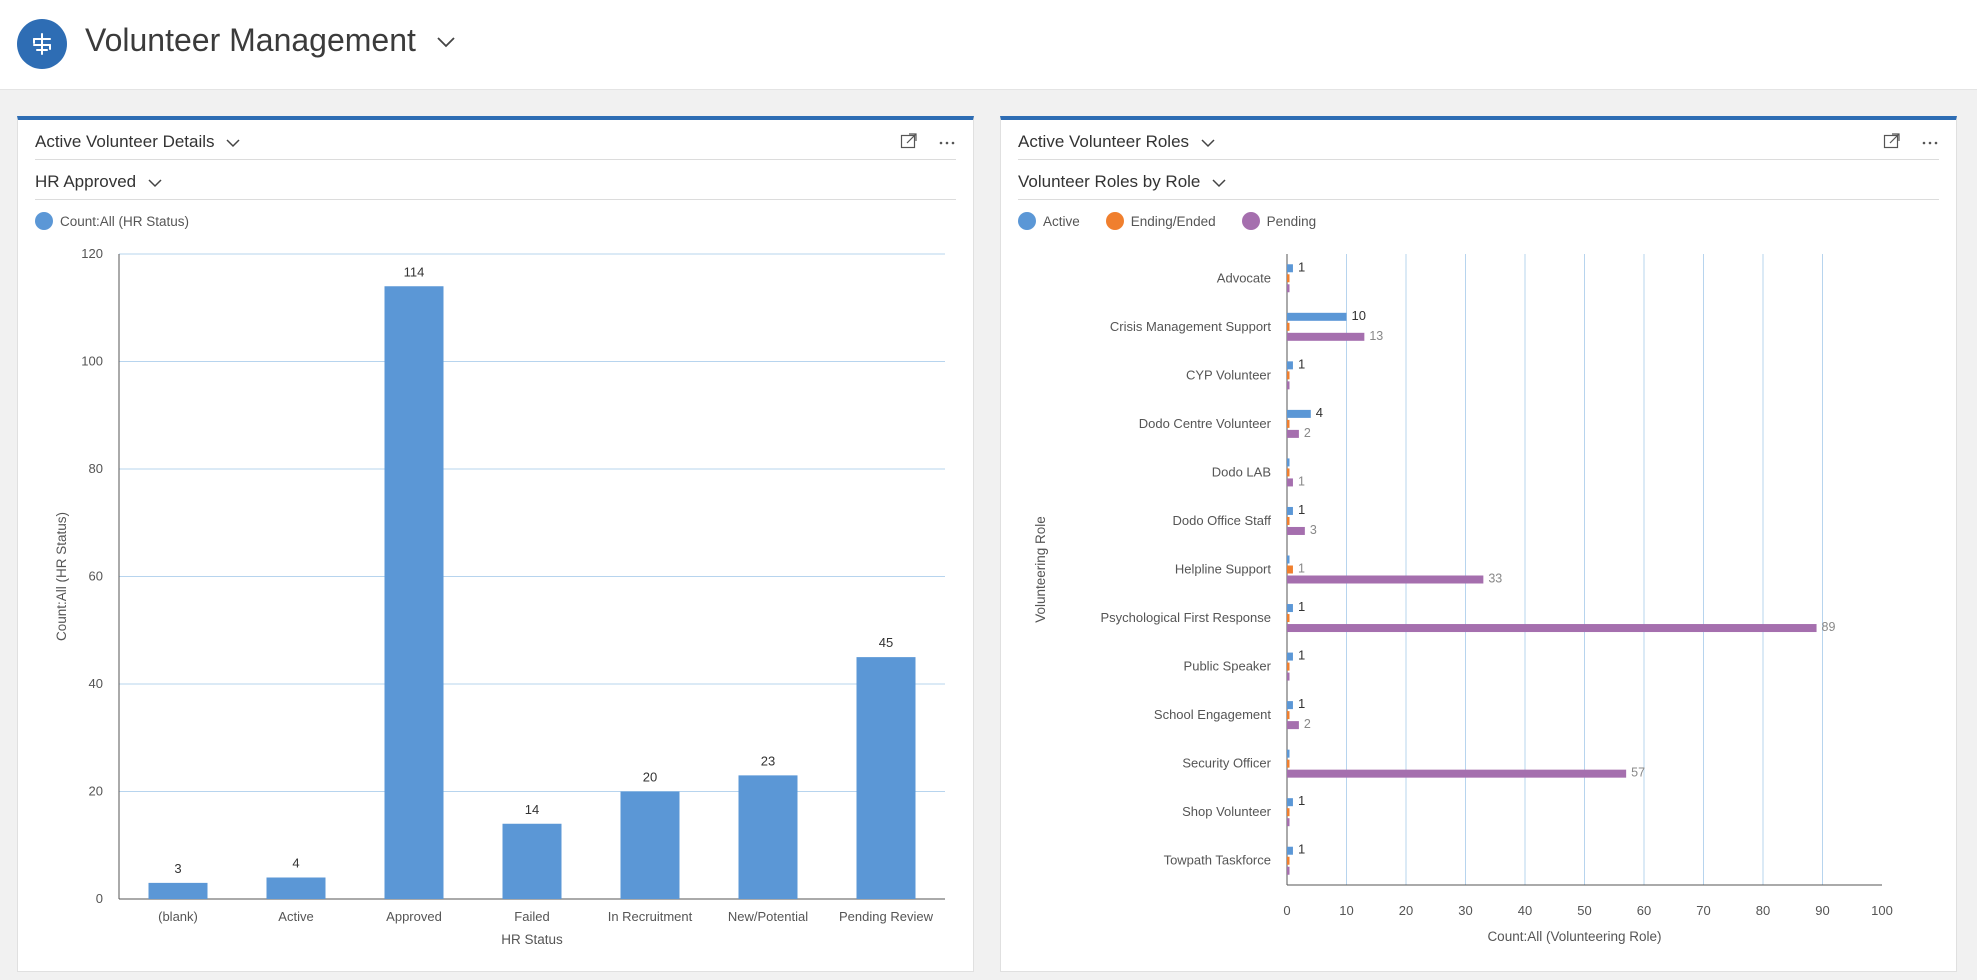  What do you see at coordinates (96, 468) in the screenshot?
I see `y-tick-label: 80` at bounding box center [96, 468].